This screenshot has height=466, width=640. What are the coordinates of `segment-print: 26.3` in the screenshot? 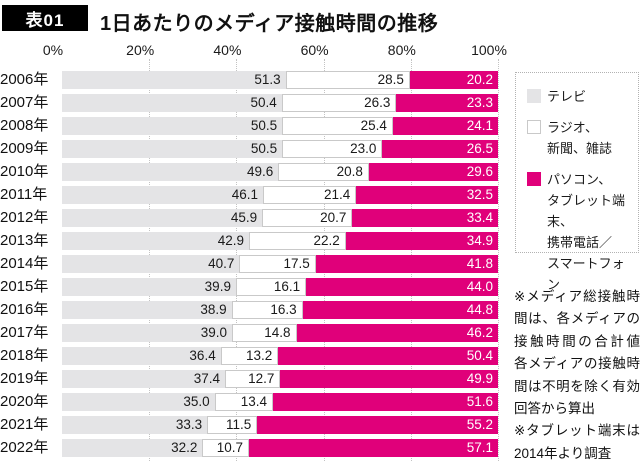 It's located at (339, 103).